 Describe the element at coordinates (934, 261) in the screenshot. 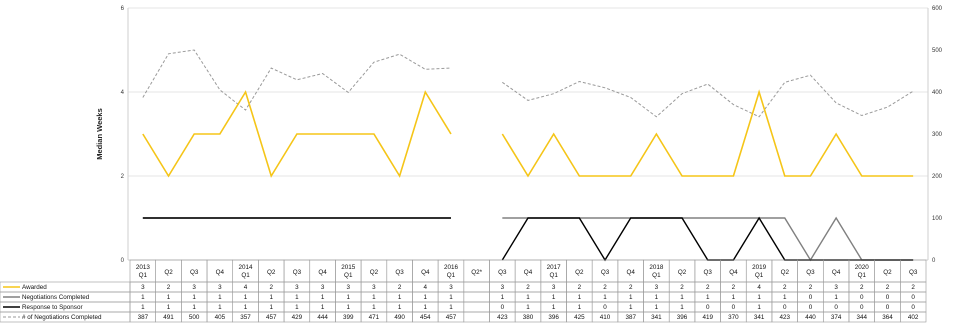

I see `right-tick-label: 0` at that location.